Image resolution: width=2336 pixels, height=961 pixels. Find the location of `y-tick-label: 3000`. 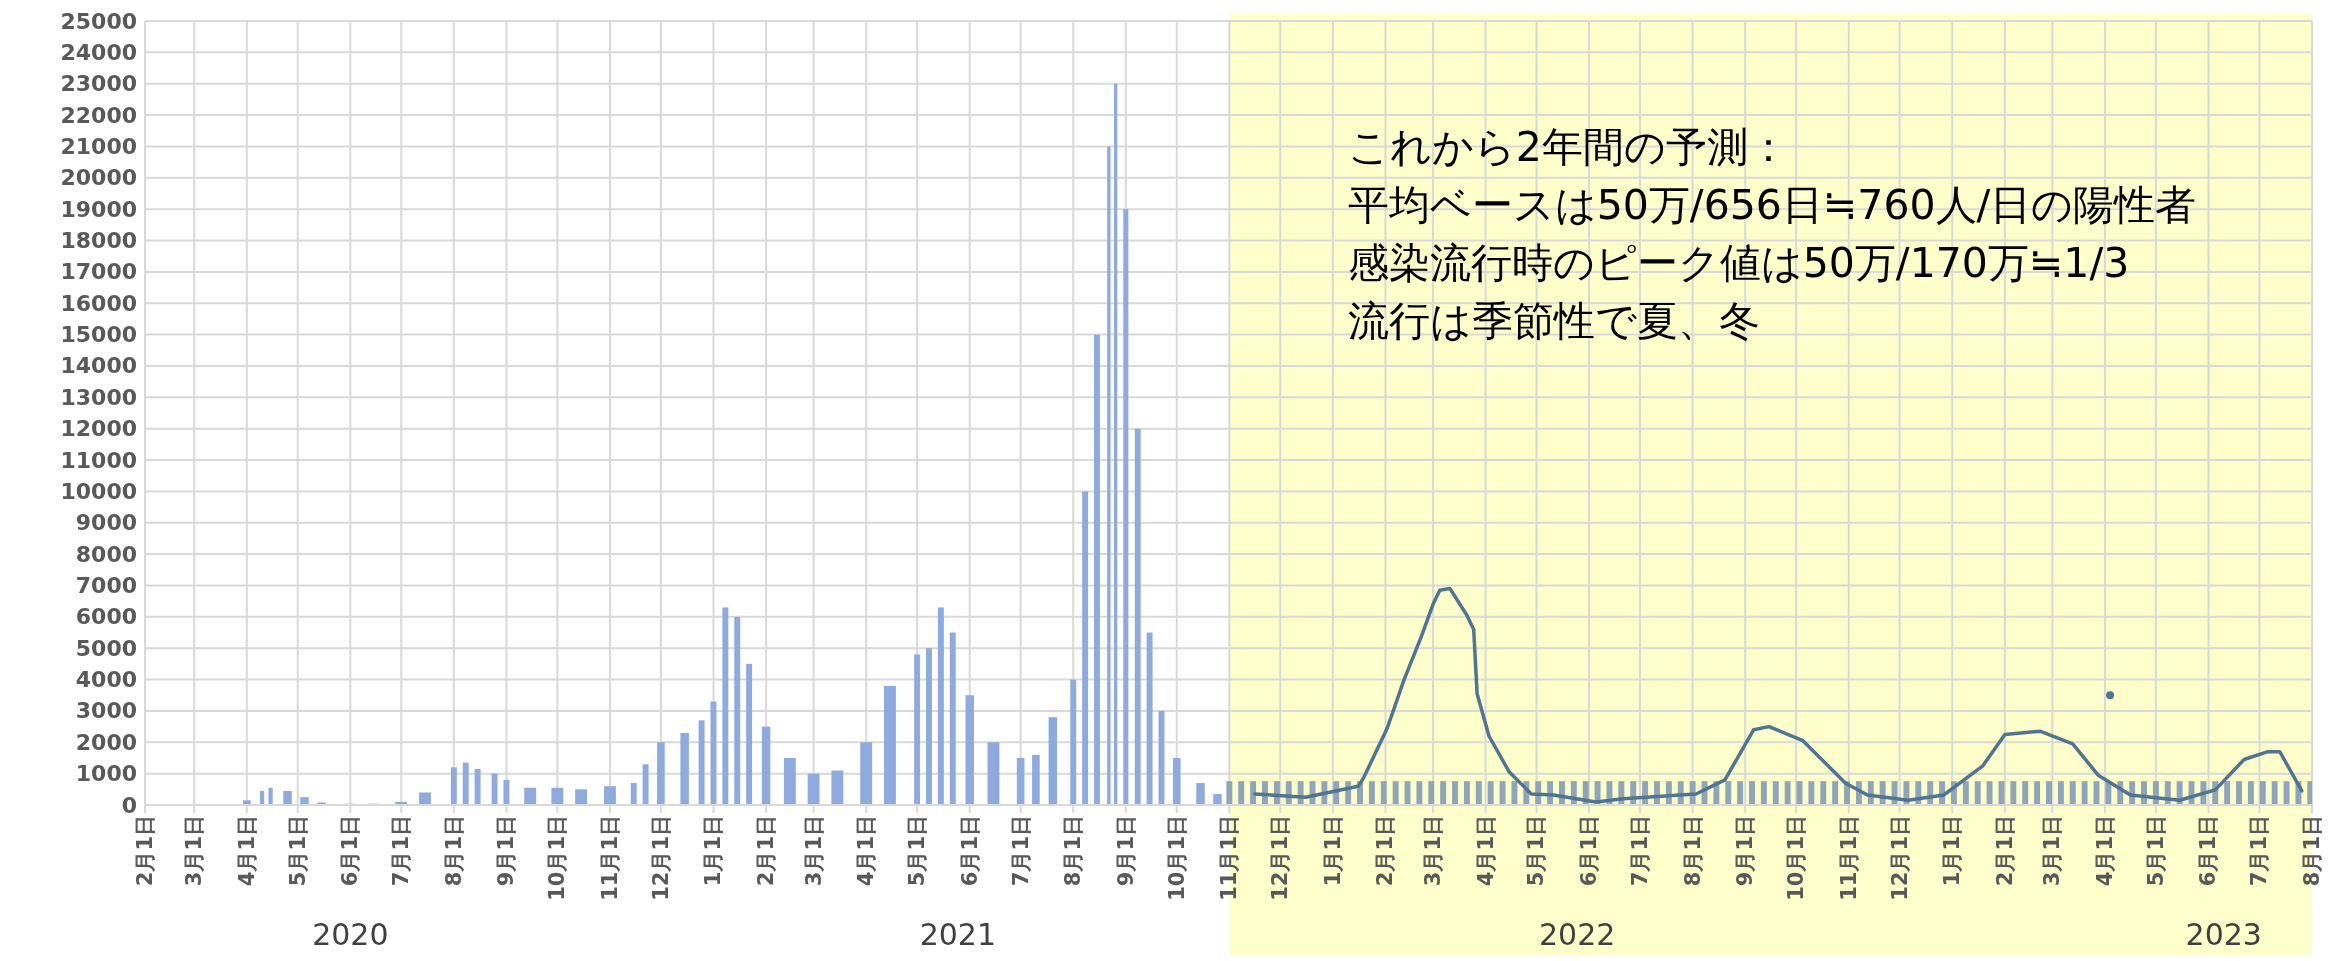

y-tick-label: 3000 is located at coordinates (106, 711).